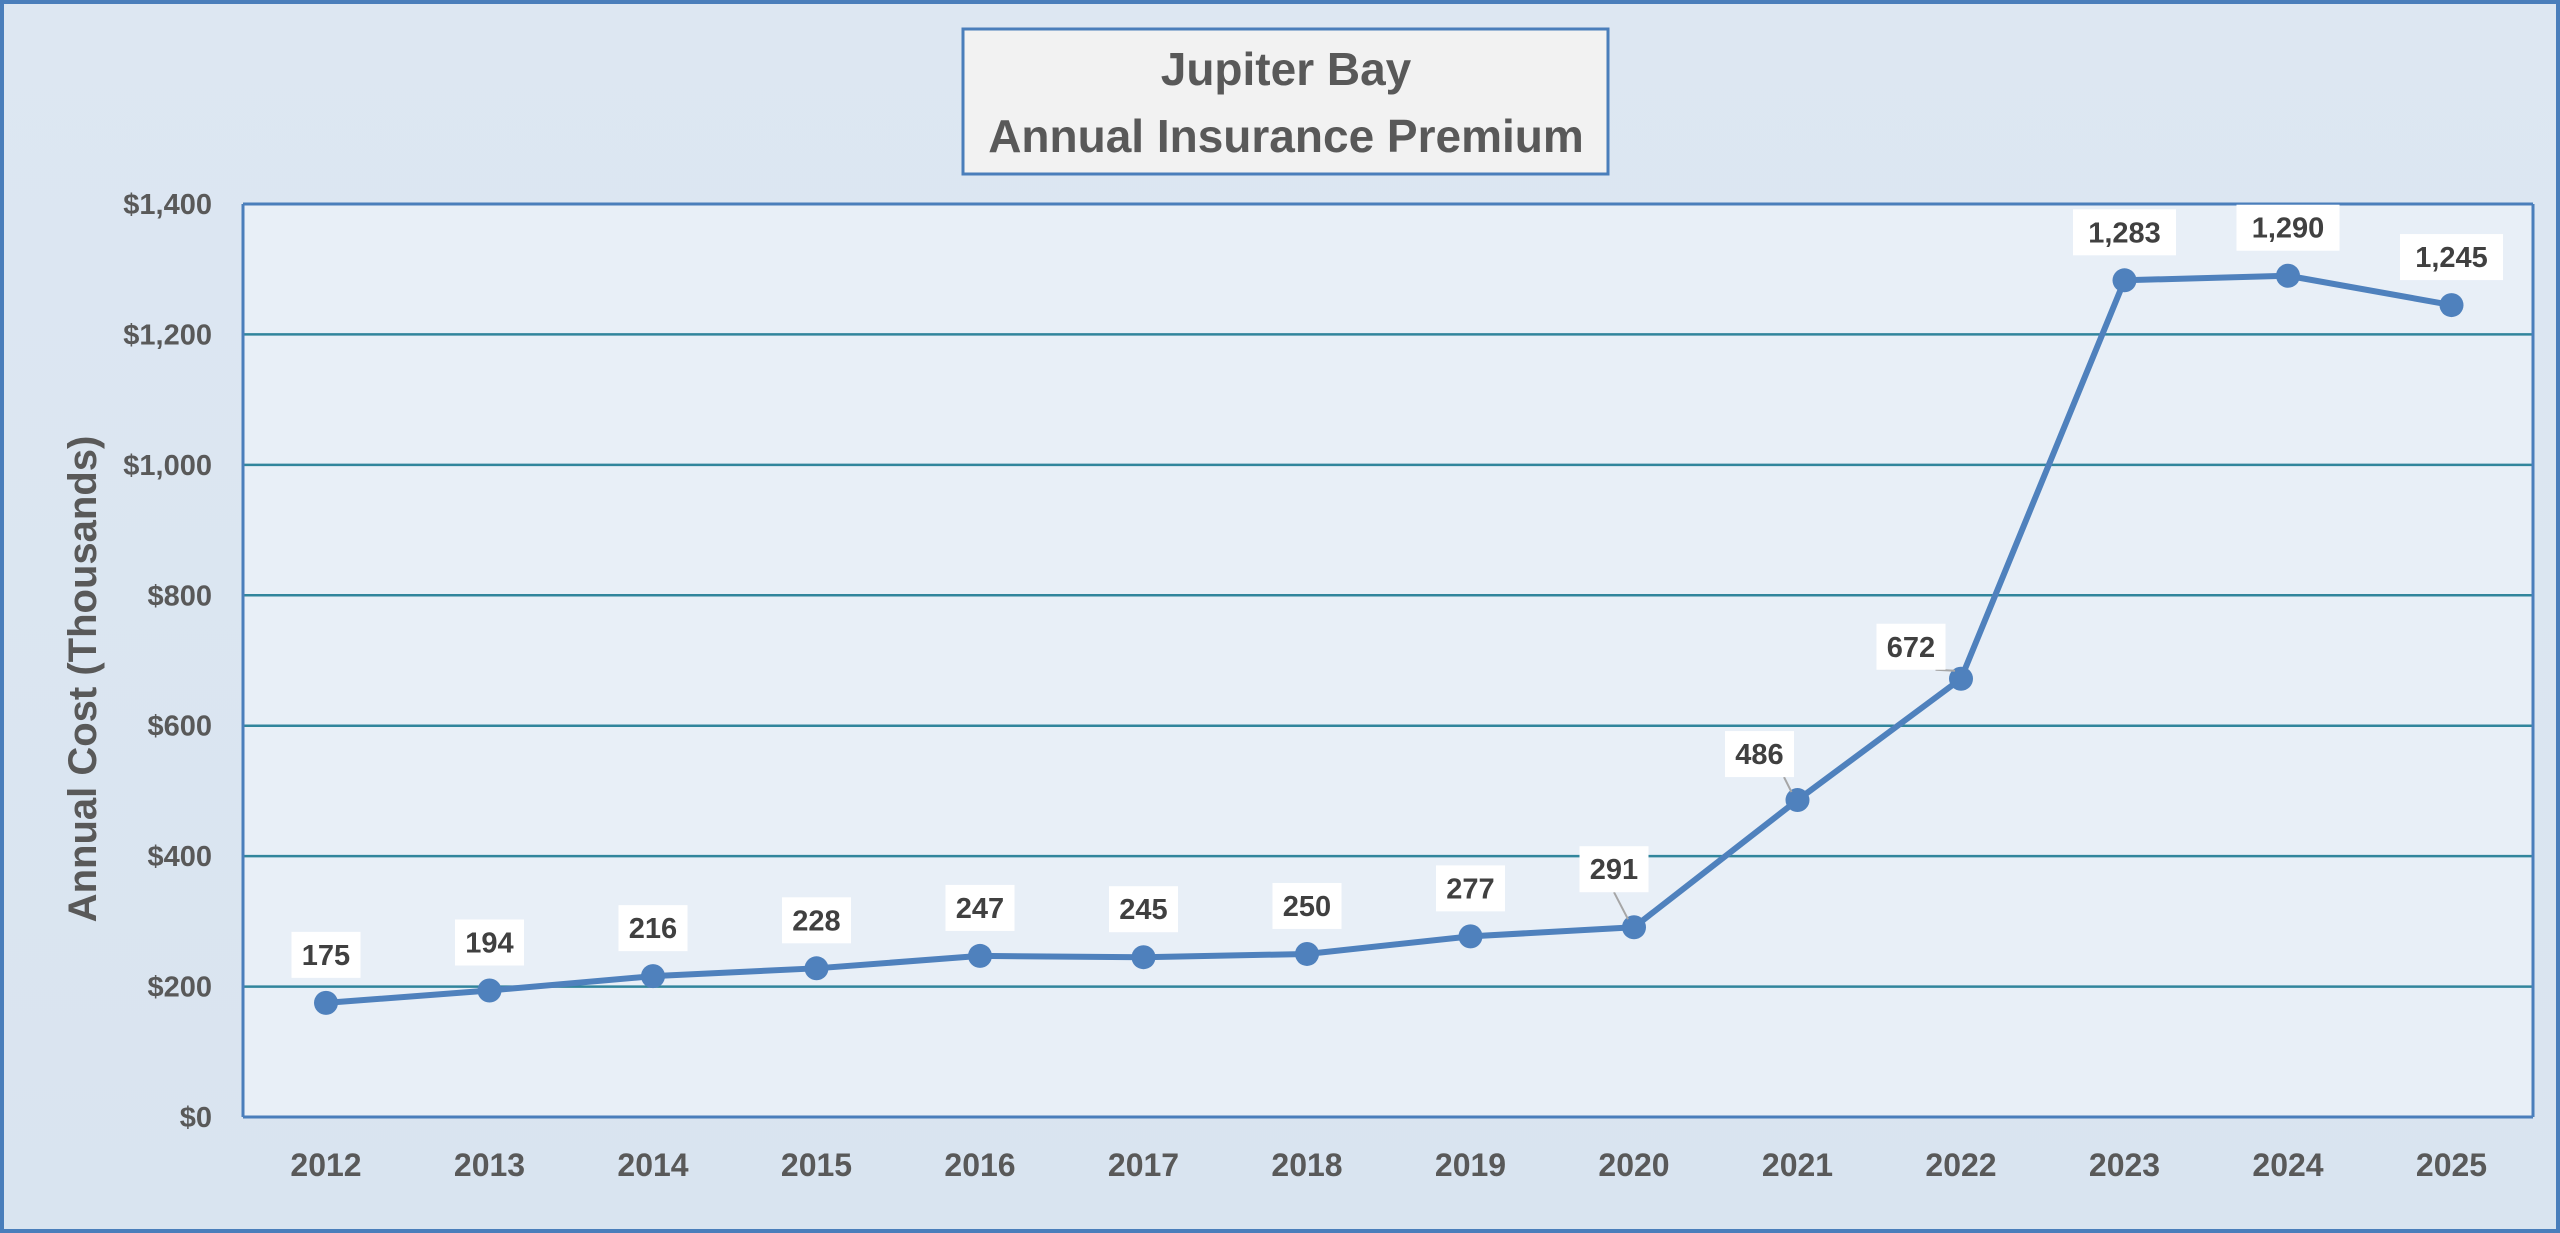 Image resolution: width=2560 pixels, height=1233 pixels. I want to click on data-label-text: 1,283, so click(2124, 233).